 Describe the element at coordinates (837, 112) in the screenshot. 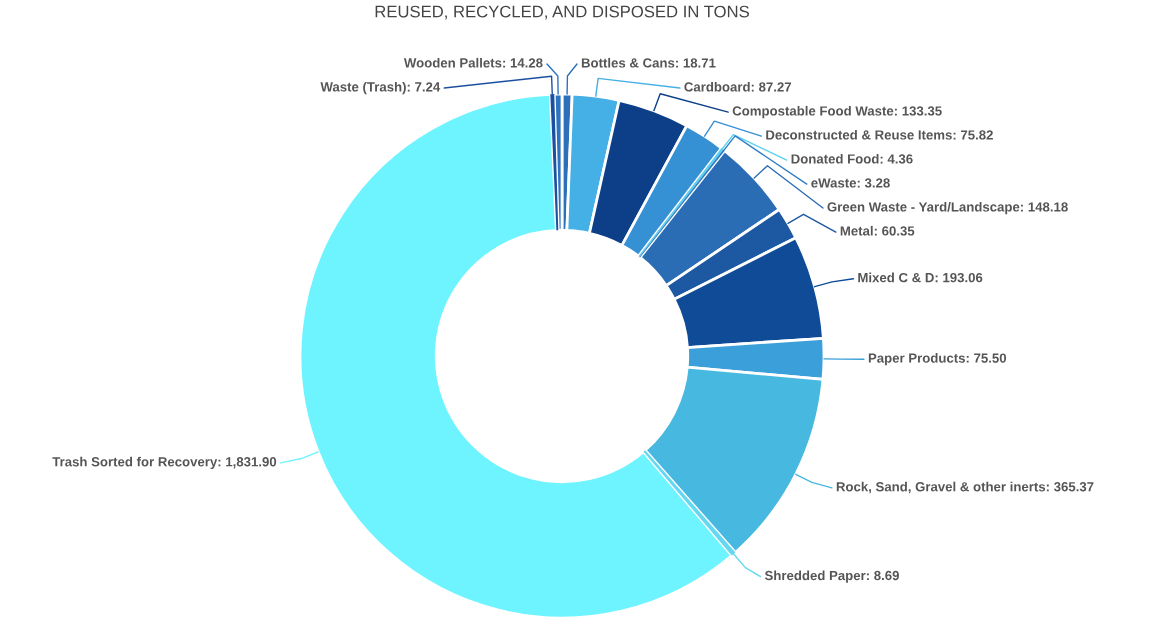

I see `slice-label: Compostable Food Waste: 133.35` at that location.